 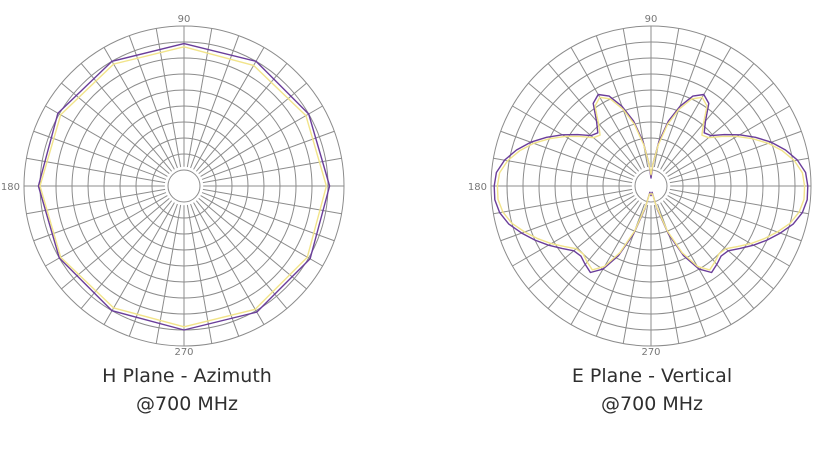 What do you see at coordinates (652, 404) in the screenshot?
I see `e-plane-caption-line2: @700 MHz` at bounding box center [652, 404].